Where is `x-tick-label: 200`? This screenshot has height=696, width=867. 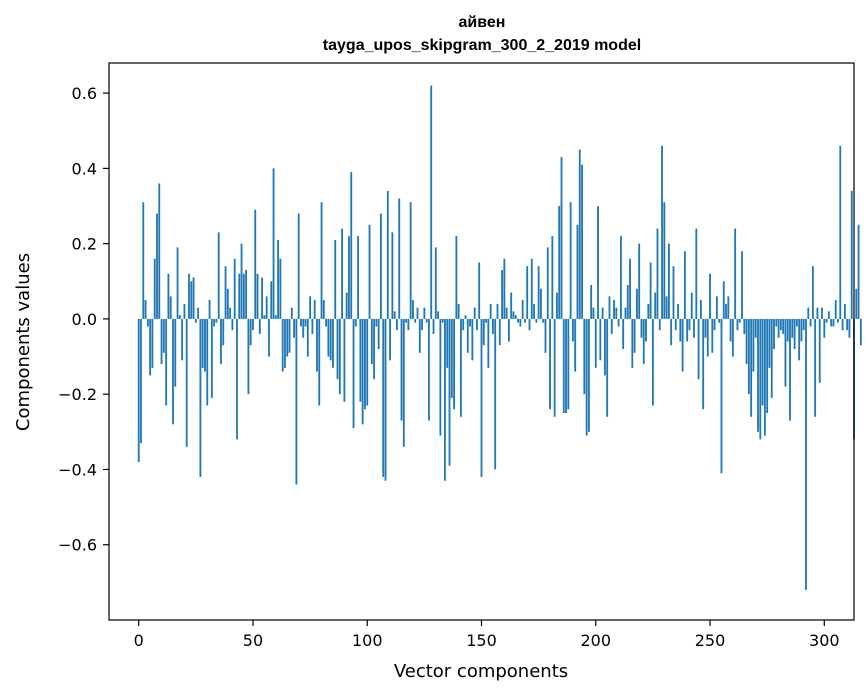 x-tick-label: 200 is located at coordinates (595, 640).